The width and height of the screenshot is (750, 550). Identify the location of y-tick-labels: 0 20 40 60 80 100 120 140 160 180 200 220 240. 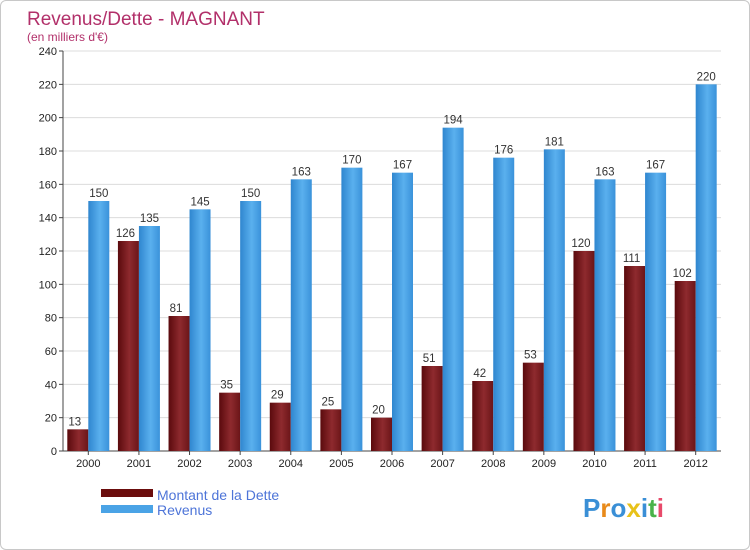
(51, 252).